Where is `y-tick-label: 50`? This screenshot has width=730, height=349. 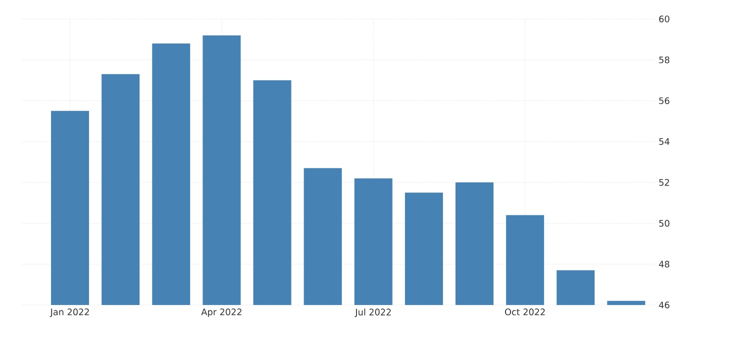
y-tick-label: 50 is located at coordinates (664, 223).